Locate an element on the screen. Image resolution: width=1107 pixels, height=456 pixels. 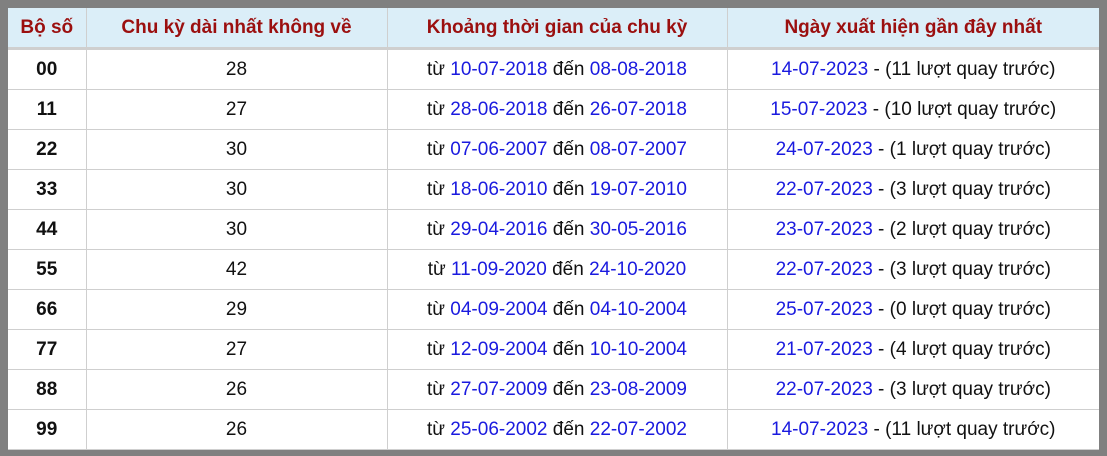
end-date-link: 30-05-2016 is located at coordinates (638, 229).